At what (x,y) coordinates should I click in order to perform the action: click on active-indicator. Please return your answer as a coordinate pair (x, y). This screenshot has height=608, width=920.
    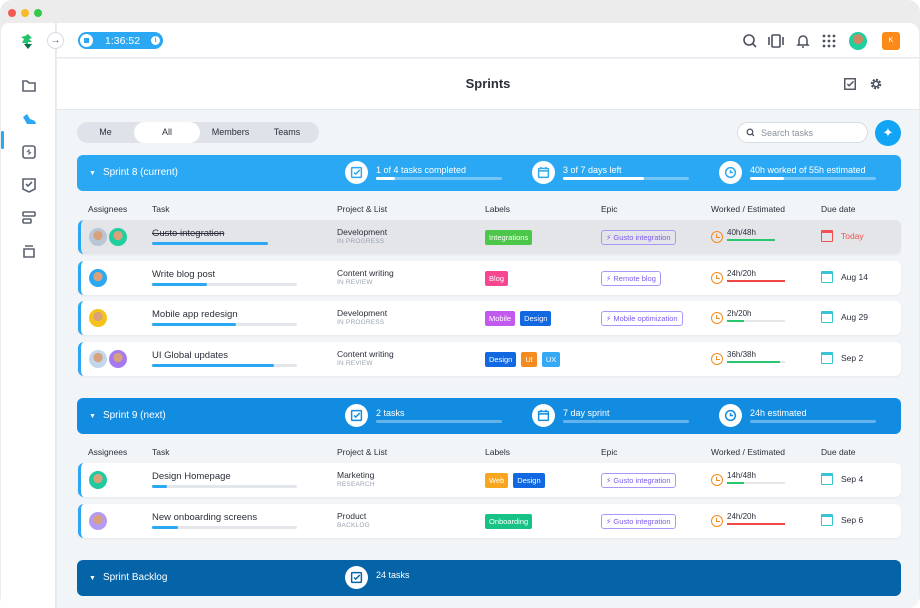
    Looking at the image, I should click on (2, 140).